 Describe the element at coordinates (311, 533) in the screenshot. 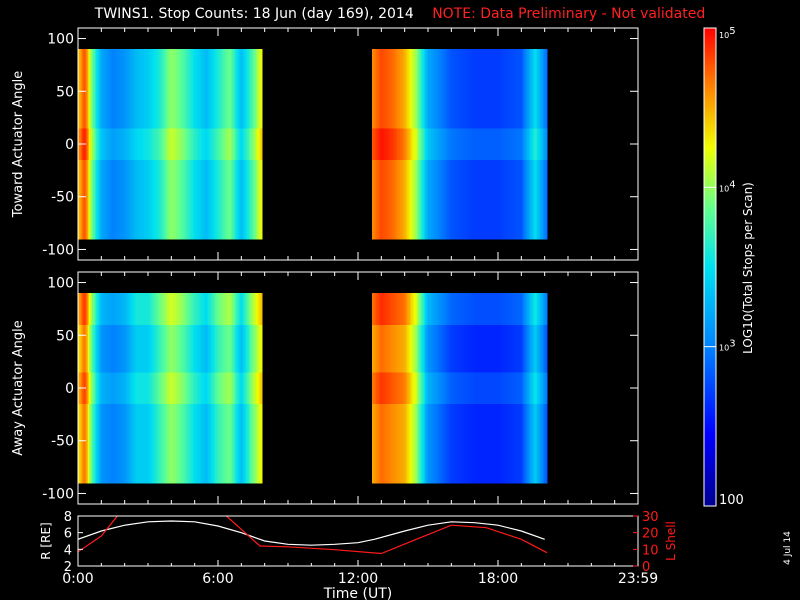

I see `radial-distance-line` at that location.